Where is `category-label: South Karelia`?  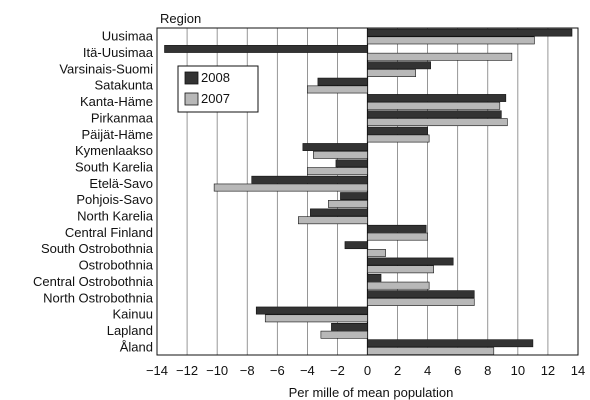 category-label: South Karelia is located at coordinates (114, 166).